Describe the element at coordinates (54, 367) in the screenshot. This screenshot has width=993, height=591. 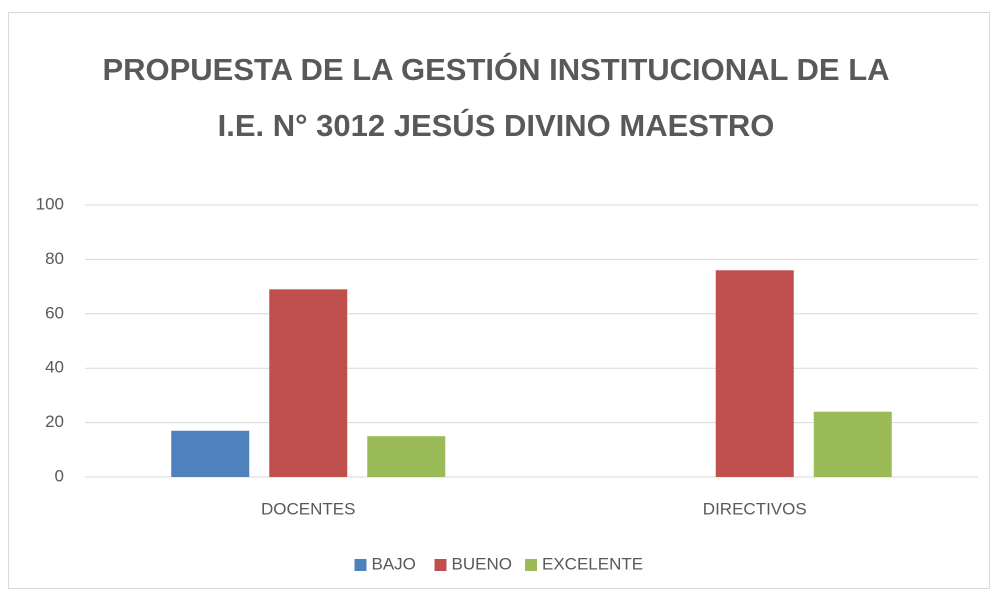
I see `y-tick-label: 40` at that location.